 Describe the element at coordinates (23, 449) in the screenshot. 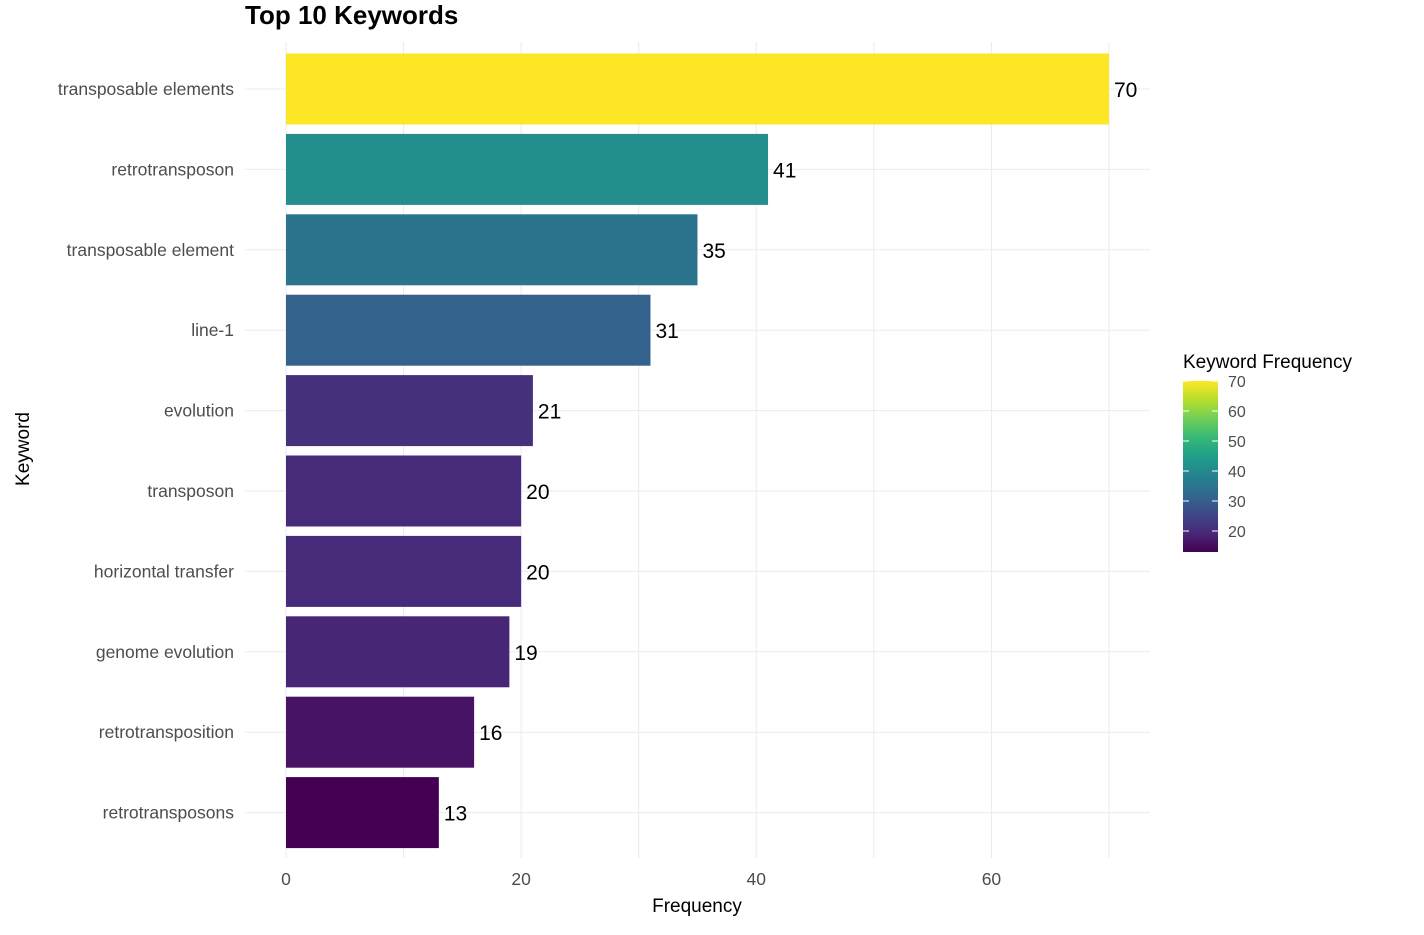

I see `y-axis-title: Keyword` at that location.